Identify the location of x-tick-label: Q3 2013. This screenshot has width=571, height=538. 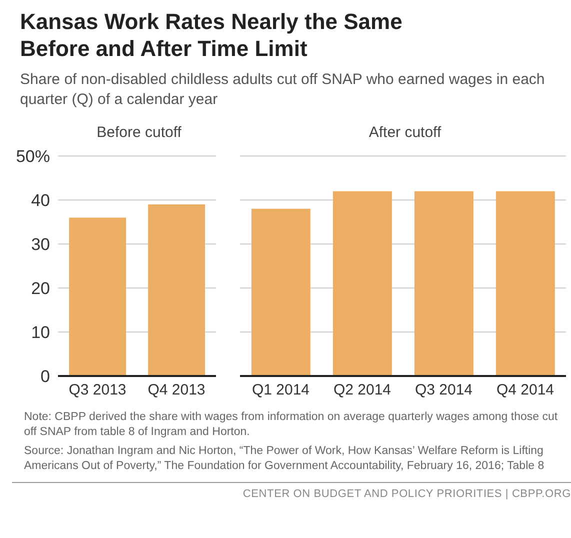
(97, 390).